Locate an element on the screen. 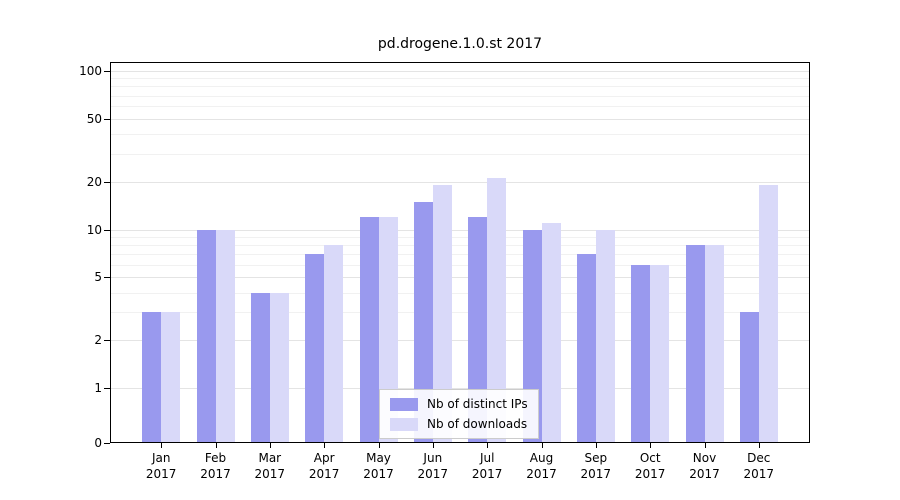  legend-swatch-distinct-ips is located at coordinates (404, 404).